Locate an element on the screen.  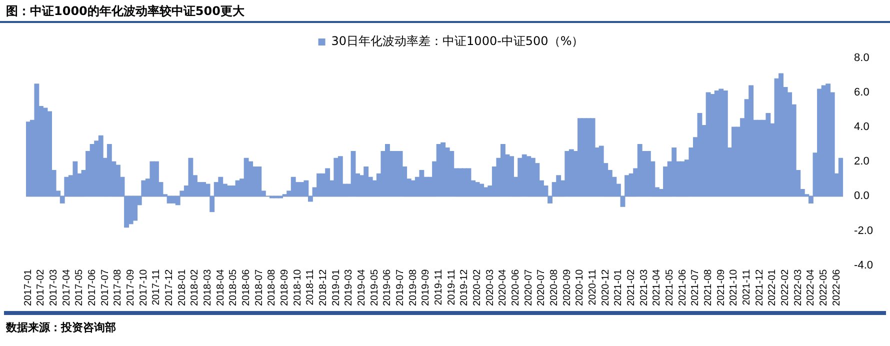
x-tick-label: 2018-12 is located at coordinates (324, 287).